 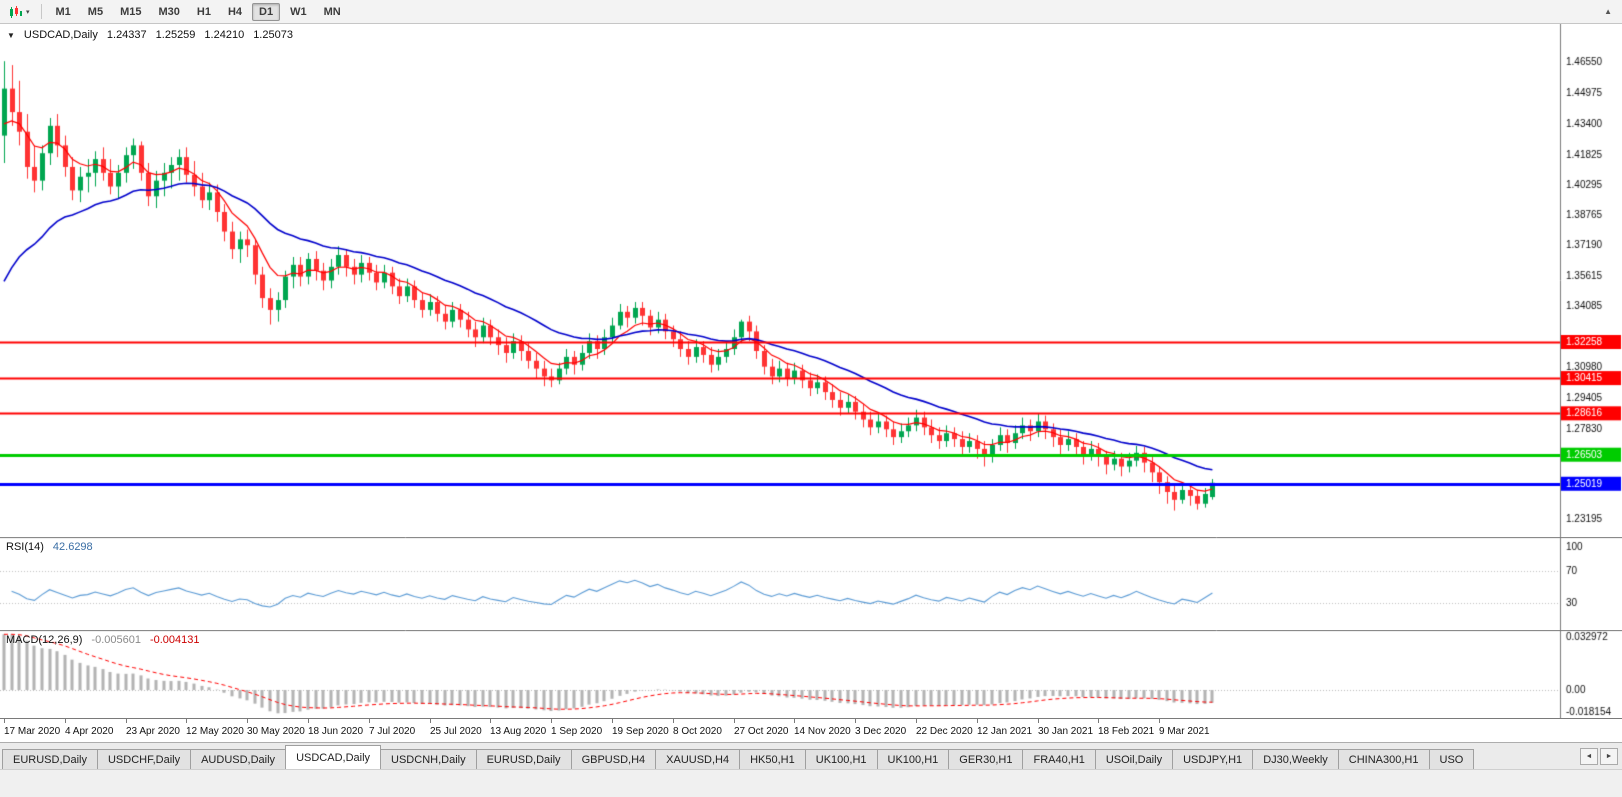 What do you see at coordinates (144, 759) in the screenshot?
I see `chart-tab-usdchf-daily: USDCHF,Daily` at bounding box center [144, 759].